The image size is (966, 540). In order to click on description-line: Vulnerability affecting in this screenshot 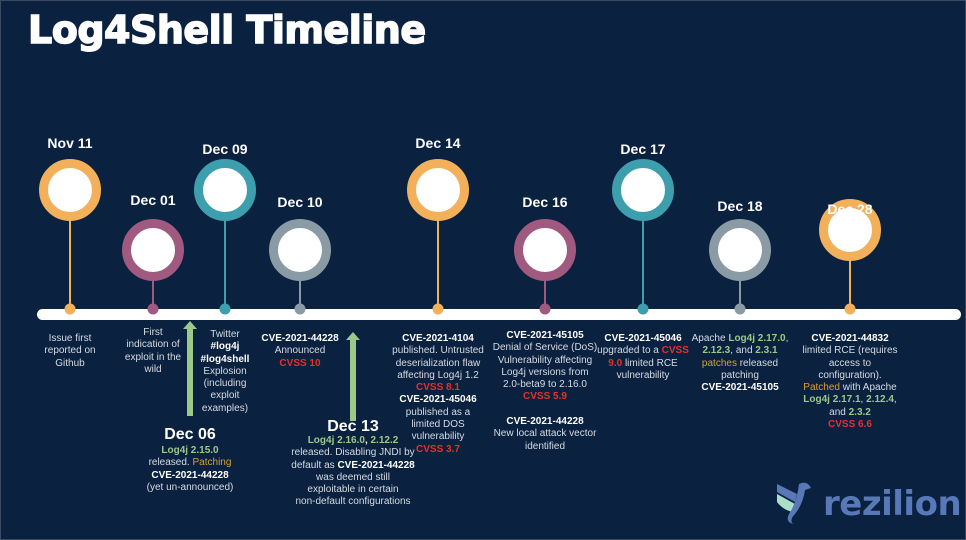, I will do `click(545, 361)`.